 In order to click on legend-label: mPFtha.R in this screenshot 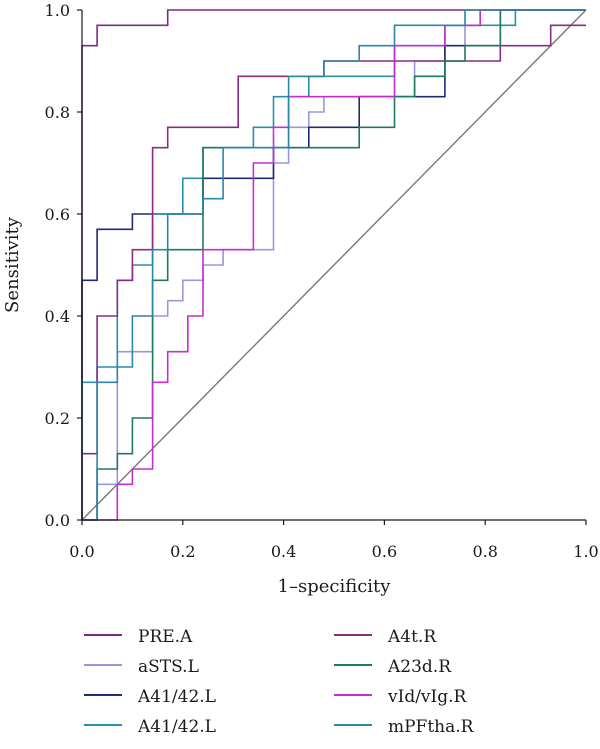, I will do `click(431, 727)`.